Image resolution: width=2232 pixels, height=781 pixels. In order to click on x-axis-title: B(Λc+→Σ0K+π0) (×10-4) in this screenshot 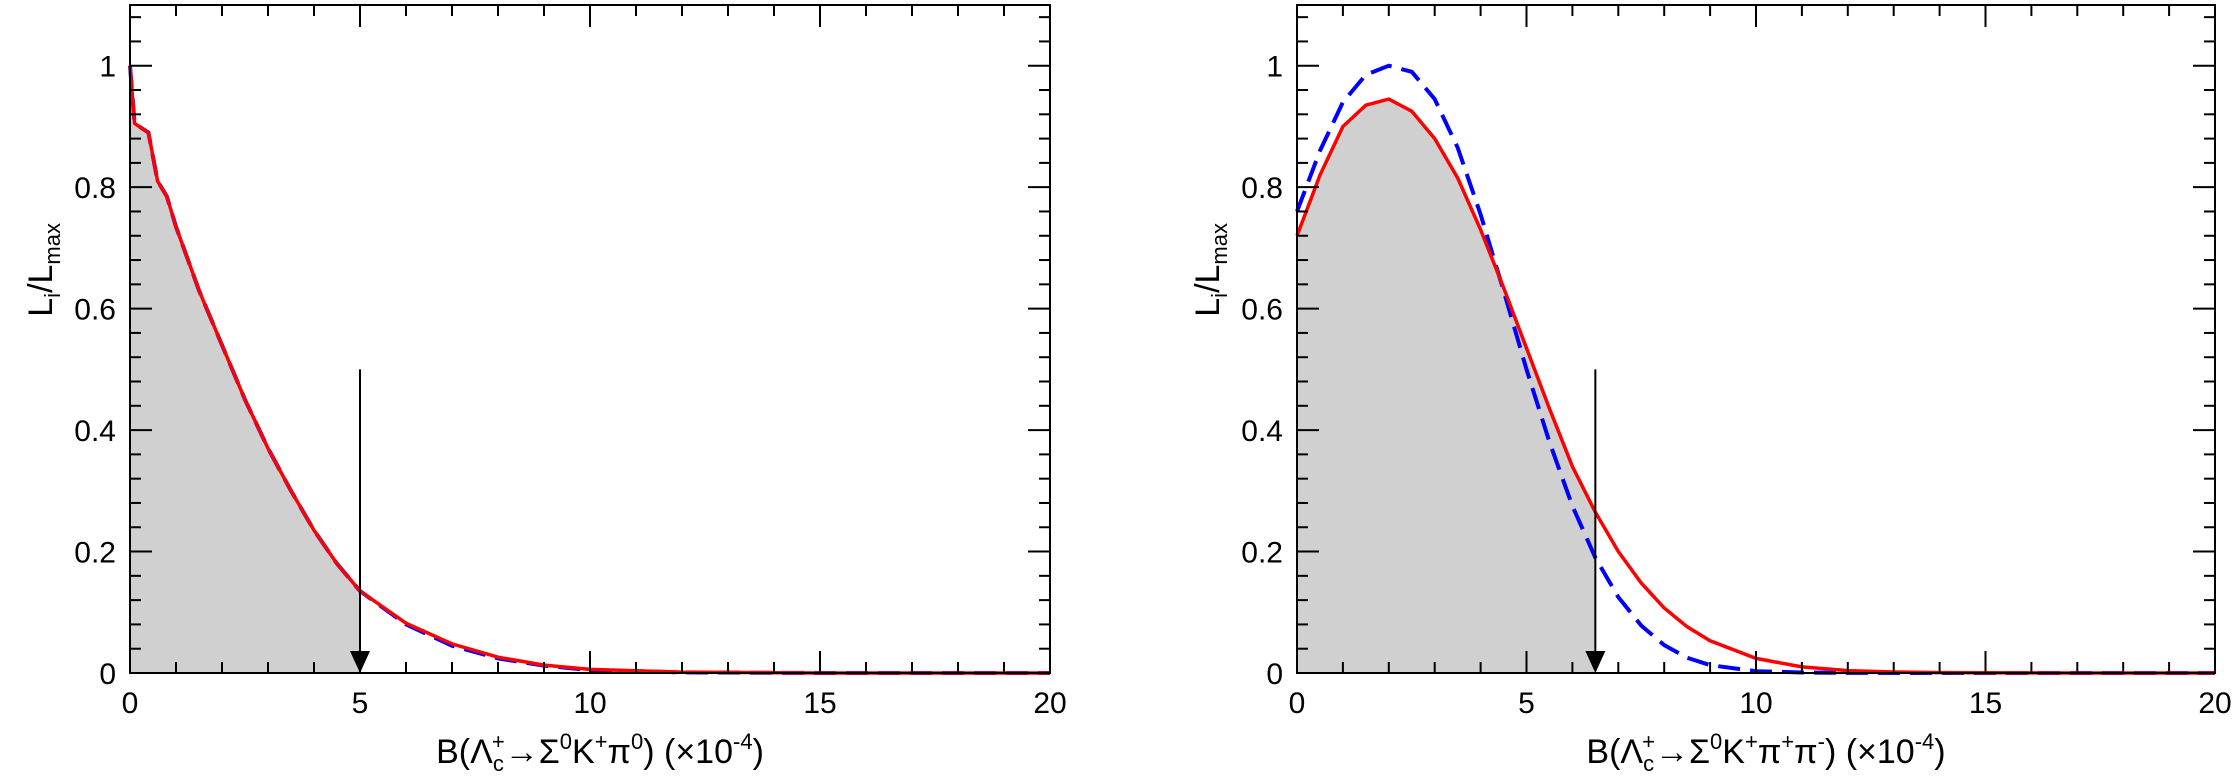, I will do `click(600, 752)`.